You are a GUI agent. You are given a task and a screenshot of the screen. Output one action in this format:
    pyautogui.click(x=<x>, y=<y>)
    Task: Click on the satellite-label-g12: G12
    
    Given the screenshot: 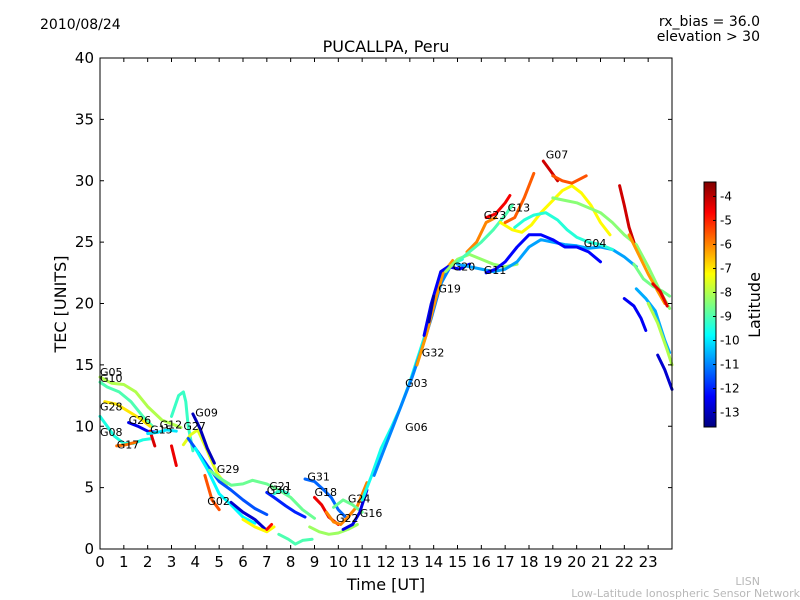 What is the action you would take?
    pyautogui.click(x=171, y=425)
    